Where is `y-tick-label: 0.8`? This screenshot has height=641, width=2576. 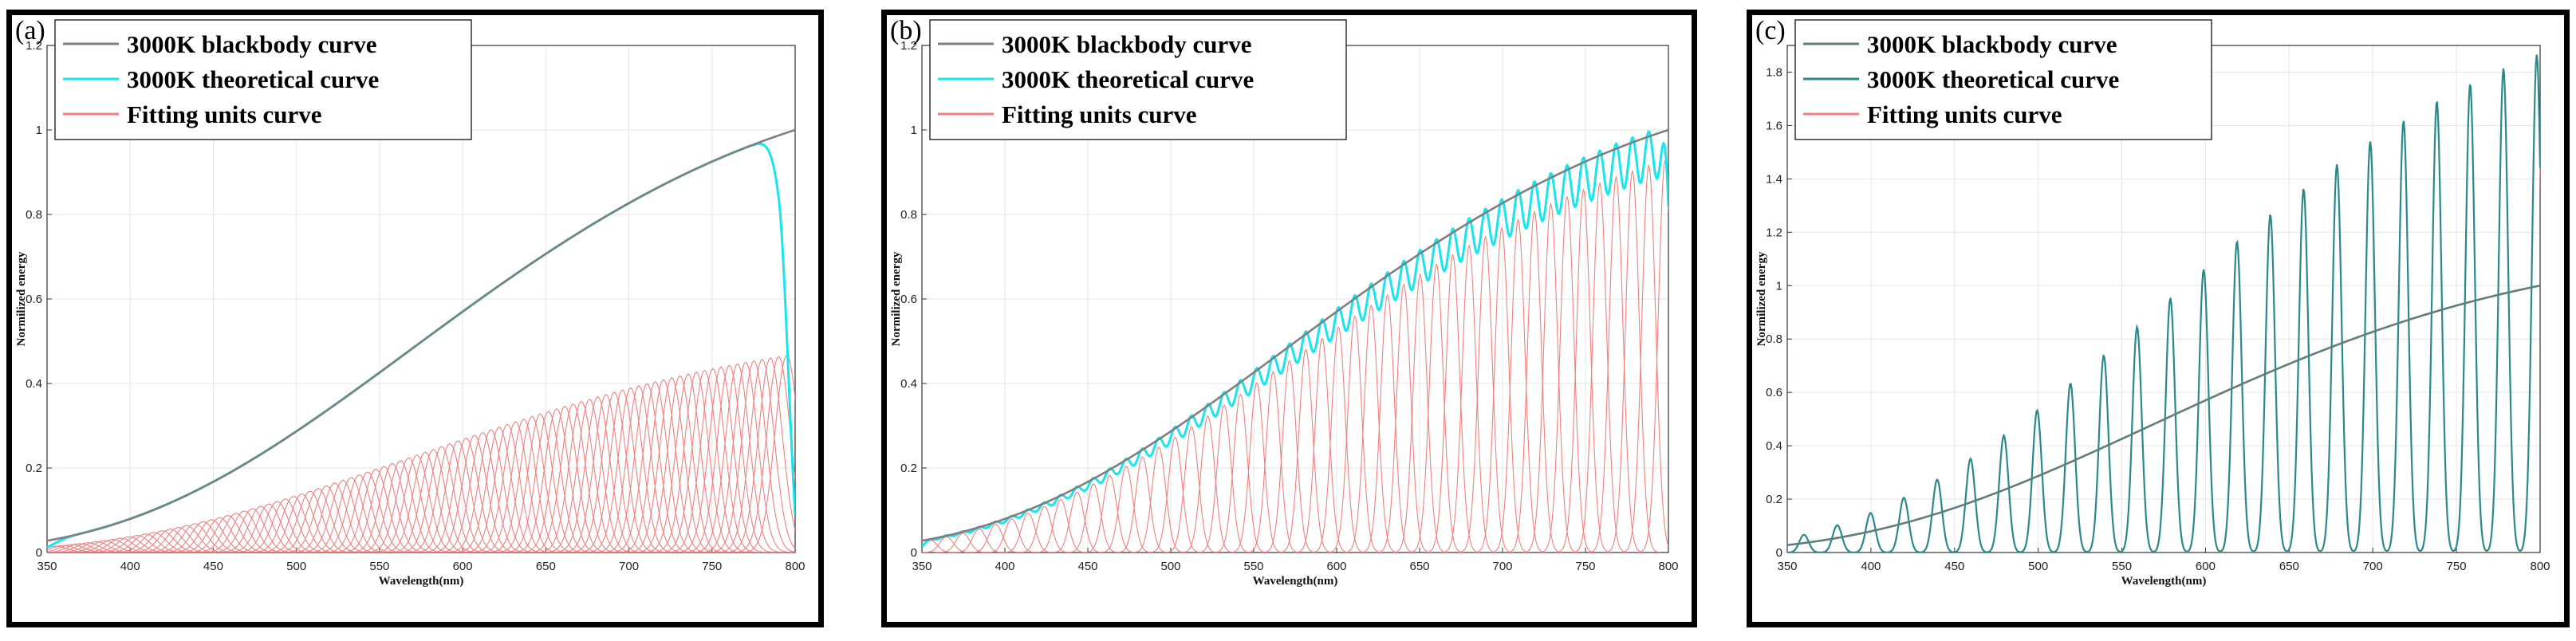
y-tick-label: 0.8 is located at coordinates (908, 215).